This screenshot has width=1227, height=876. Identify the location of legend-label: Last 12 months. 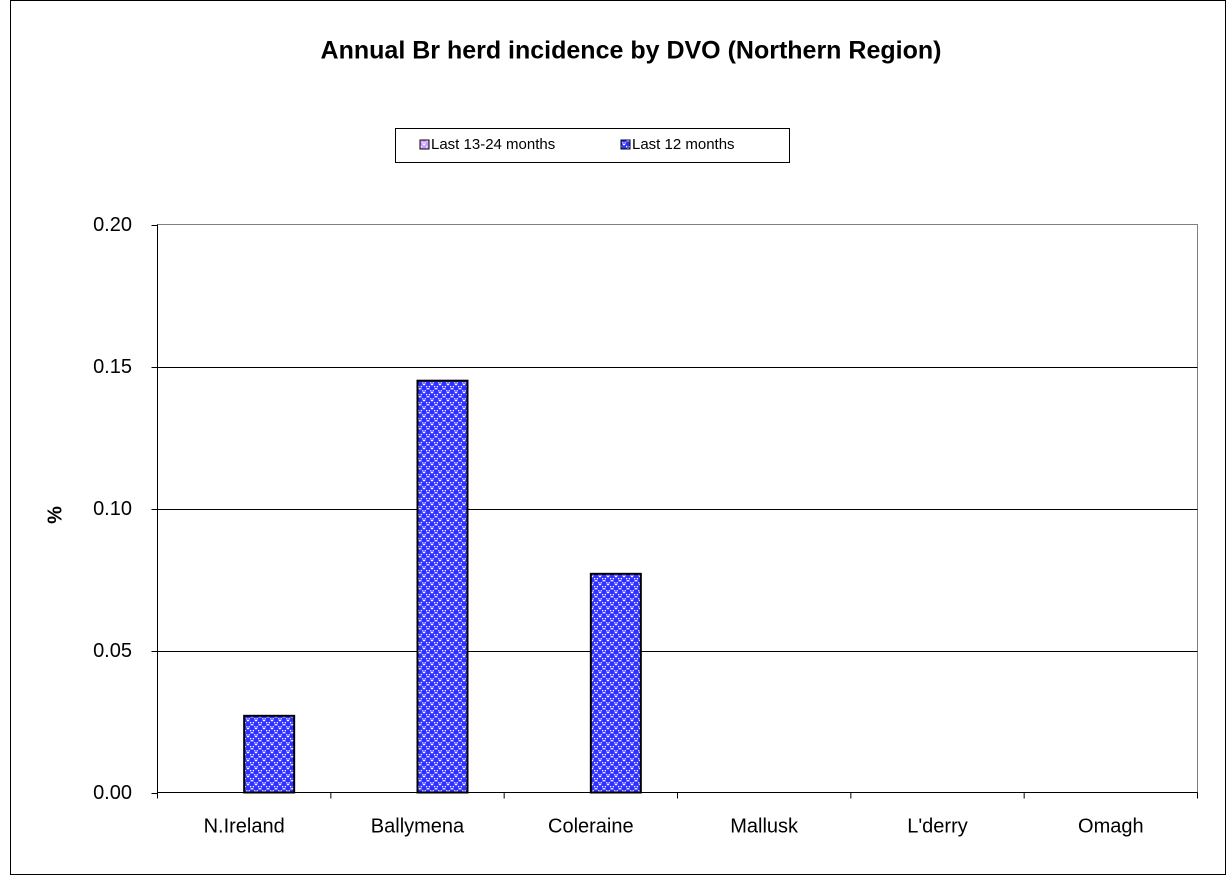
(683, 144).